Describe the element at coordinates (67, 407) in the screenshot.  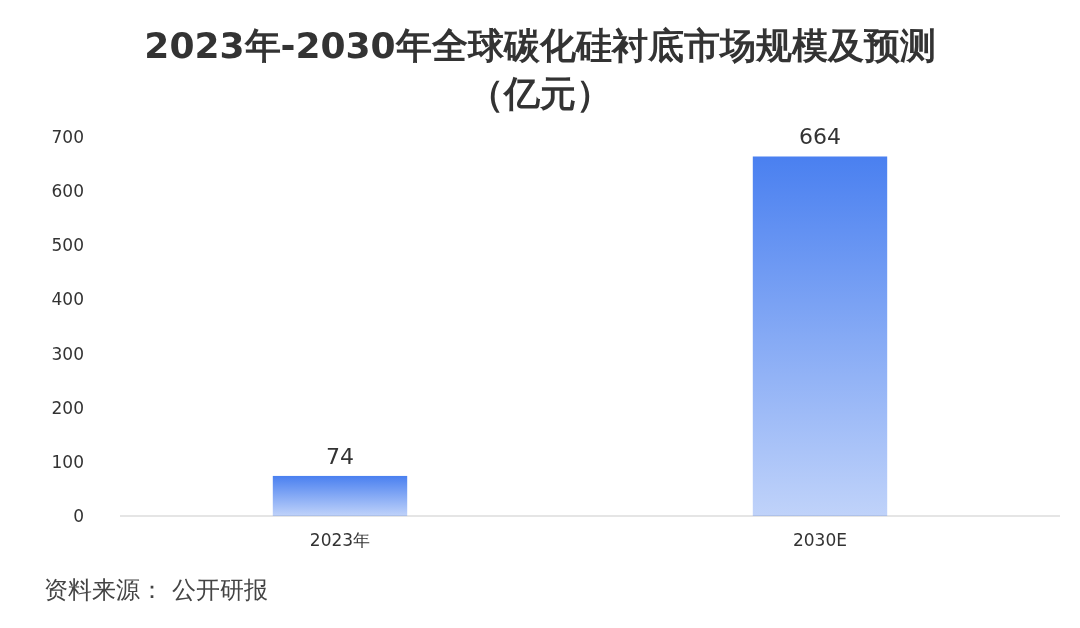
I see `y-tick-label: 200` at that location.